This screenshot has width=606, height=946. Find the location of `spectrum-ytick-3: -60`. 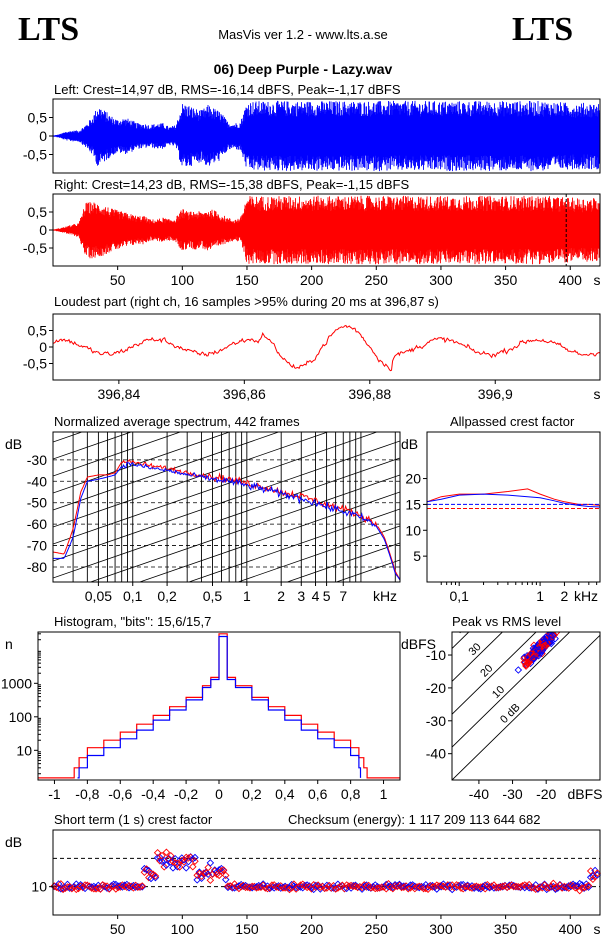

spectrum-ytick-3: -60 is located at coordinates (37, 524).